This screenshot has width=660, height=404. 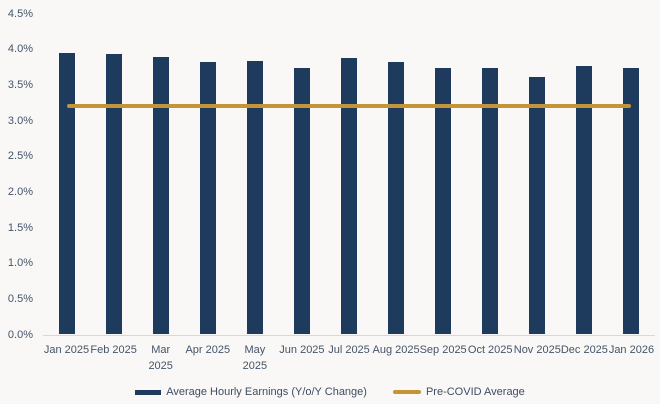 I want to click on bar-jul-2025, so click(x=349, y=196).